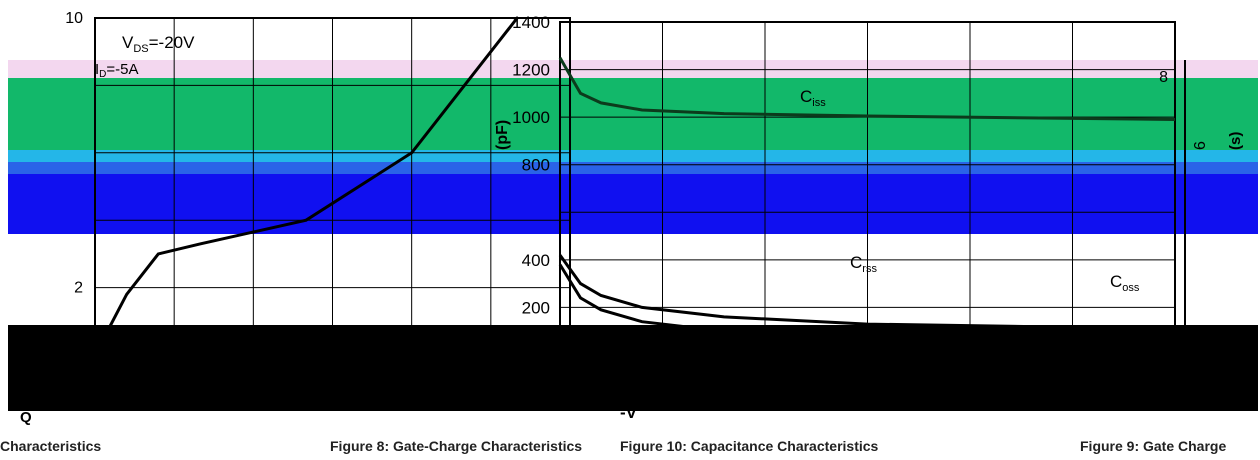  I want to click on y-tick-label: 1200, so click(531, 70).